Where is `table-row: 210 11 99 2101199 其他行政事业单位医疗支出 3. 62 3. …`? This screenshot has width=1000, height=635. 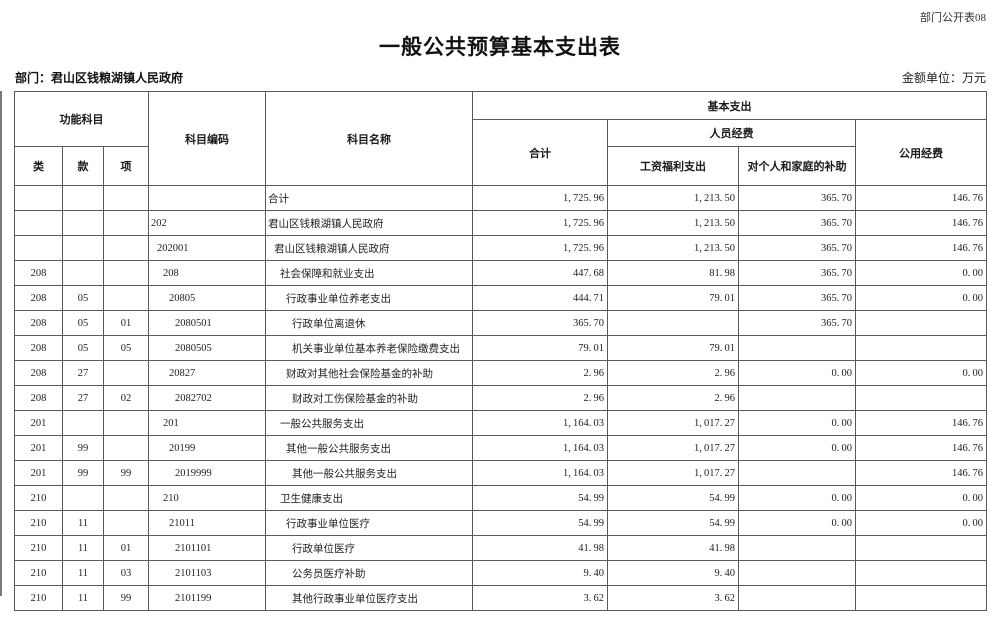 table-row: 210 11 99 2101199 其他行政事业单位医疗支出 3. 62 3. … is located at coordinates (500, 598).